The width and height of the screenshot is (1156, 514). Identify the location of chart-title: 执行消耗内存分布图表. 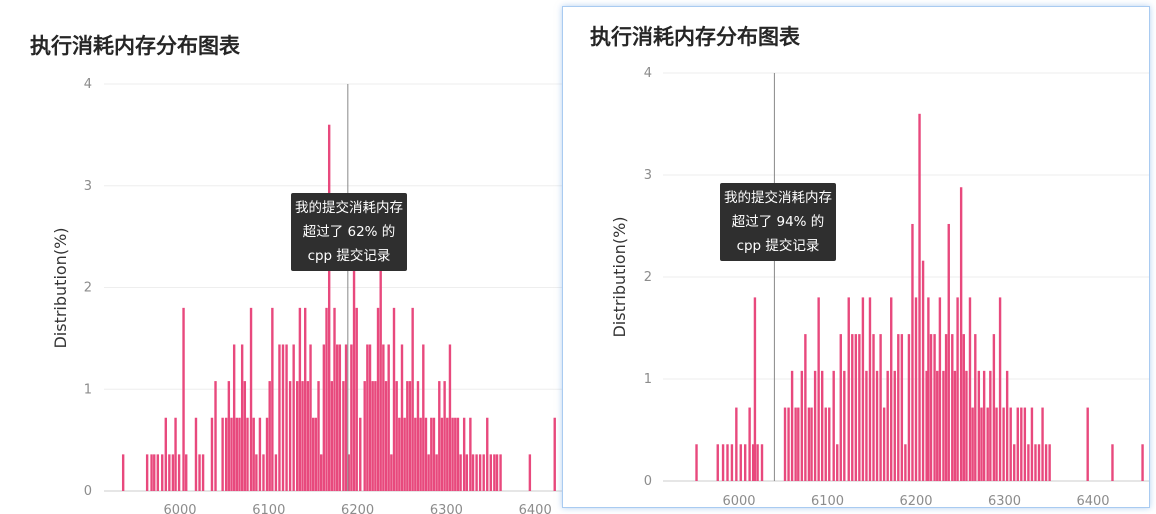
(695, 37).